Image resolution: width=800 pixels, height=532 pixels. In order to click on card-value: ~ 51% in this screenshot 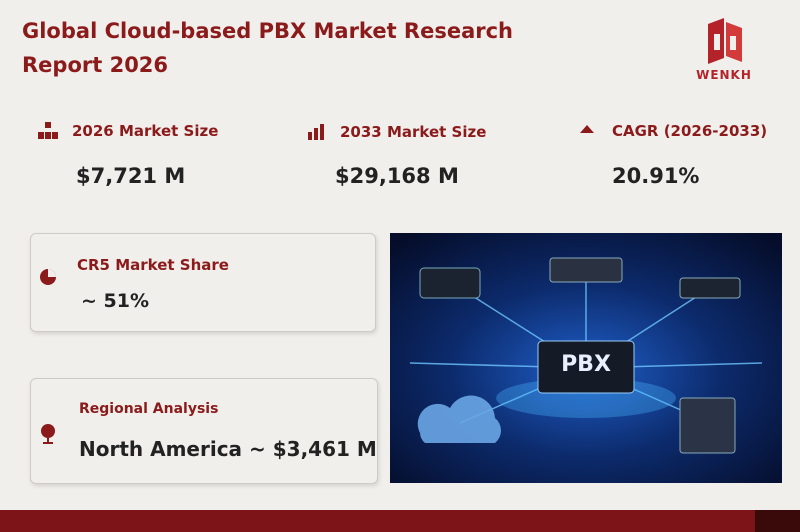, I will do `click(115, 301)`.